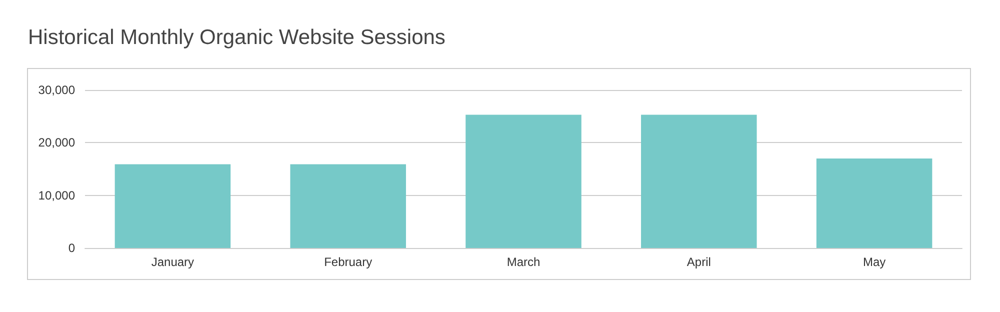 This screenshot has width=1000, height=312. What do you see at coordinates (698, 262) in the screenshot?
I see `x-tick-label: April` at bounding box center [698, 262].